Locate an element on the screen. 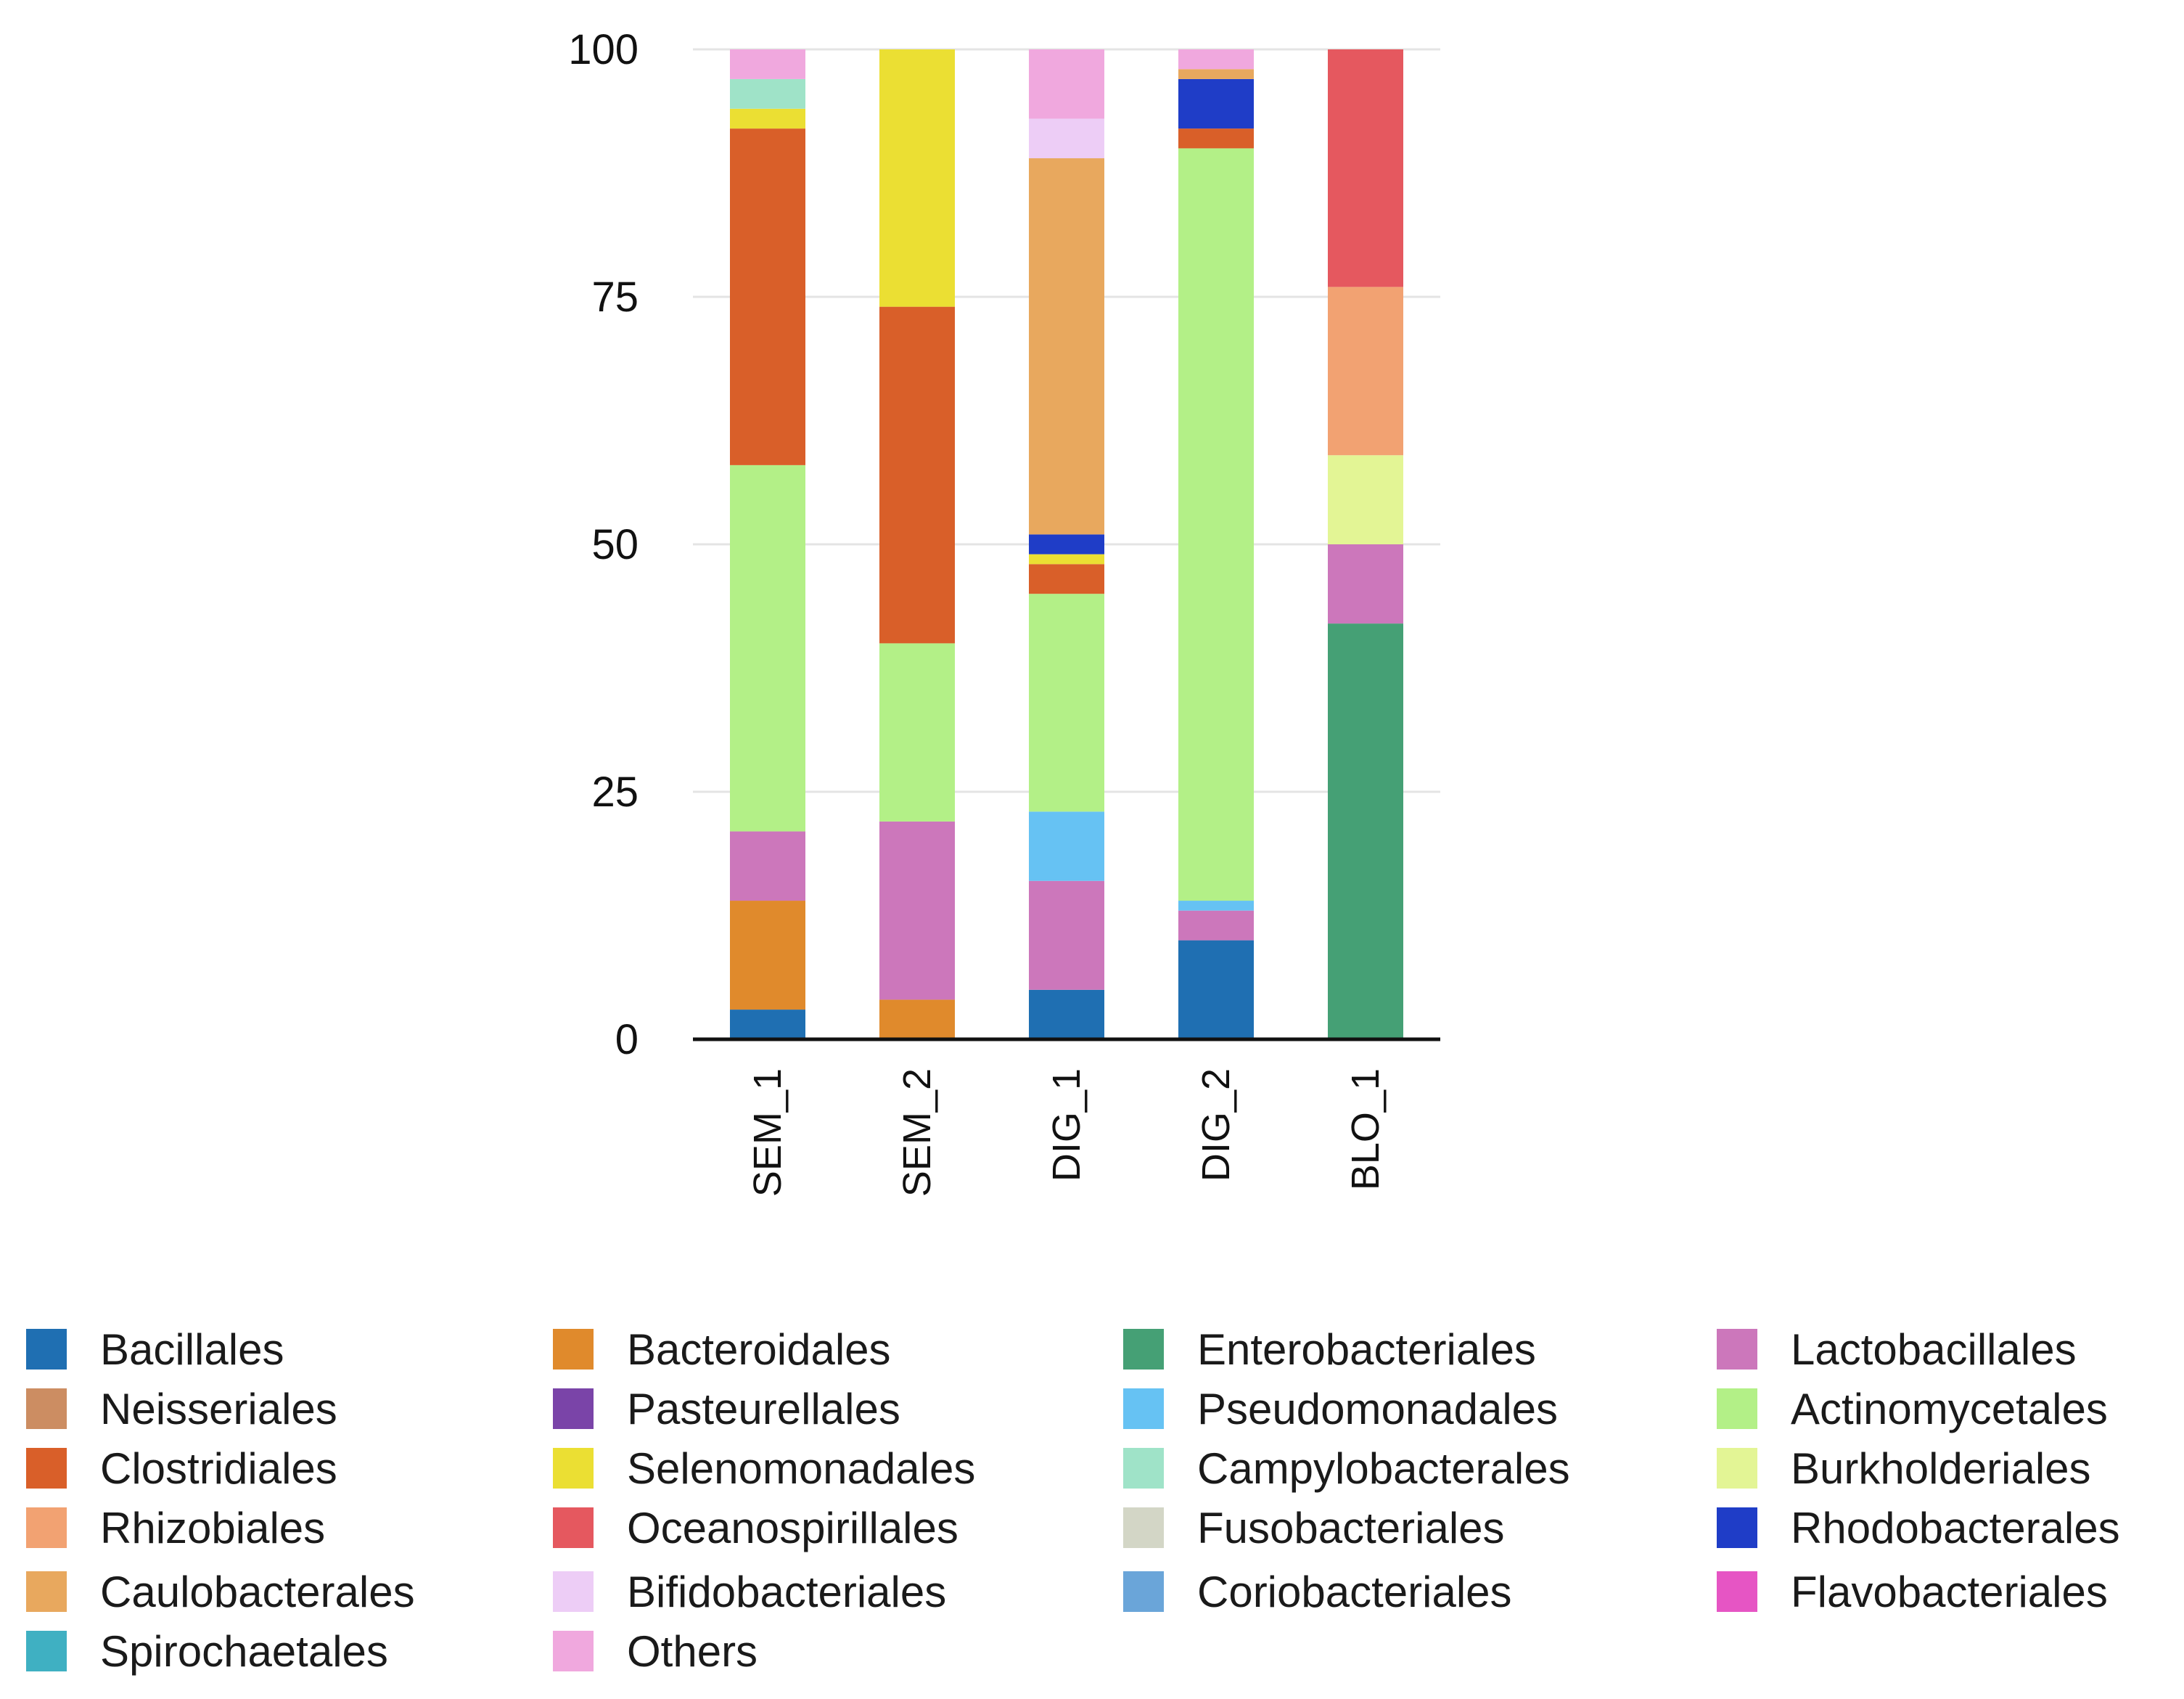  y-tick-label: 50 is located at coordinates (615, 544).